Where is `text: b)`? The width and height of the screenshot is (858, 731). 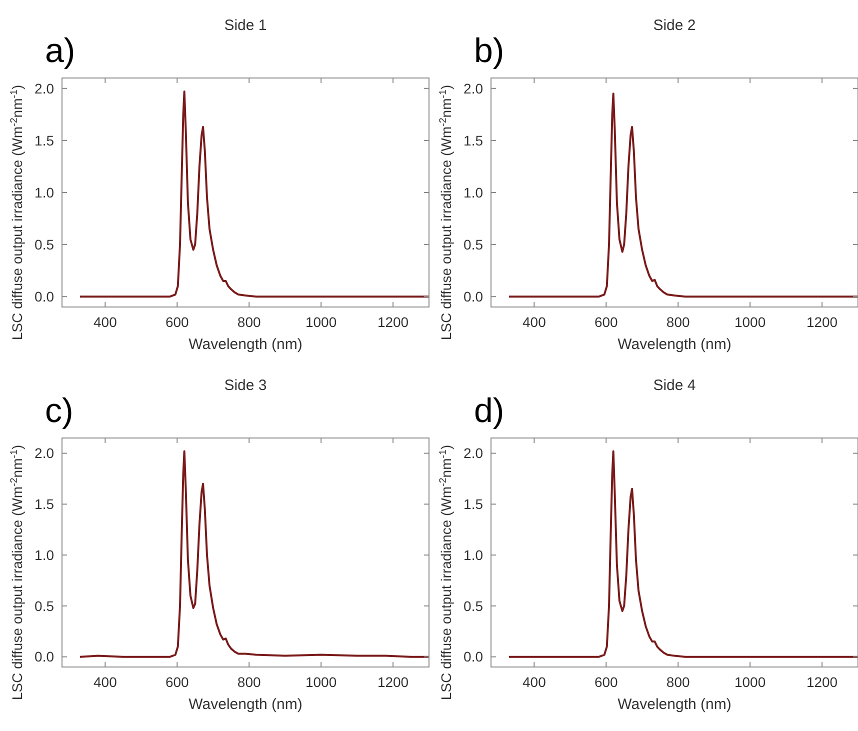
text: b) is located at coordinates (489, 51).